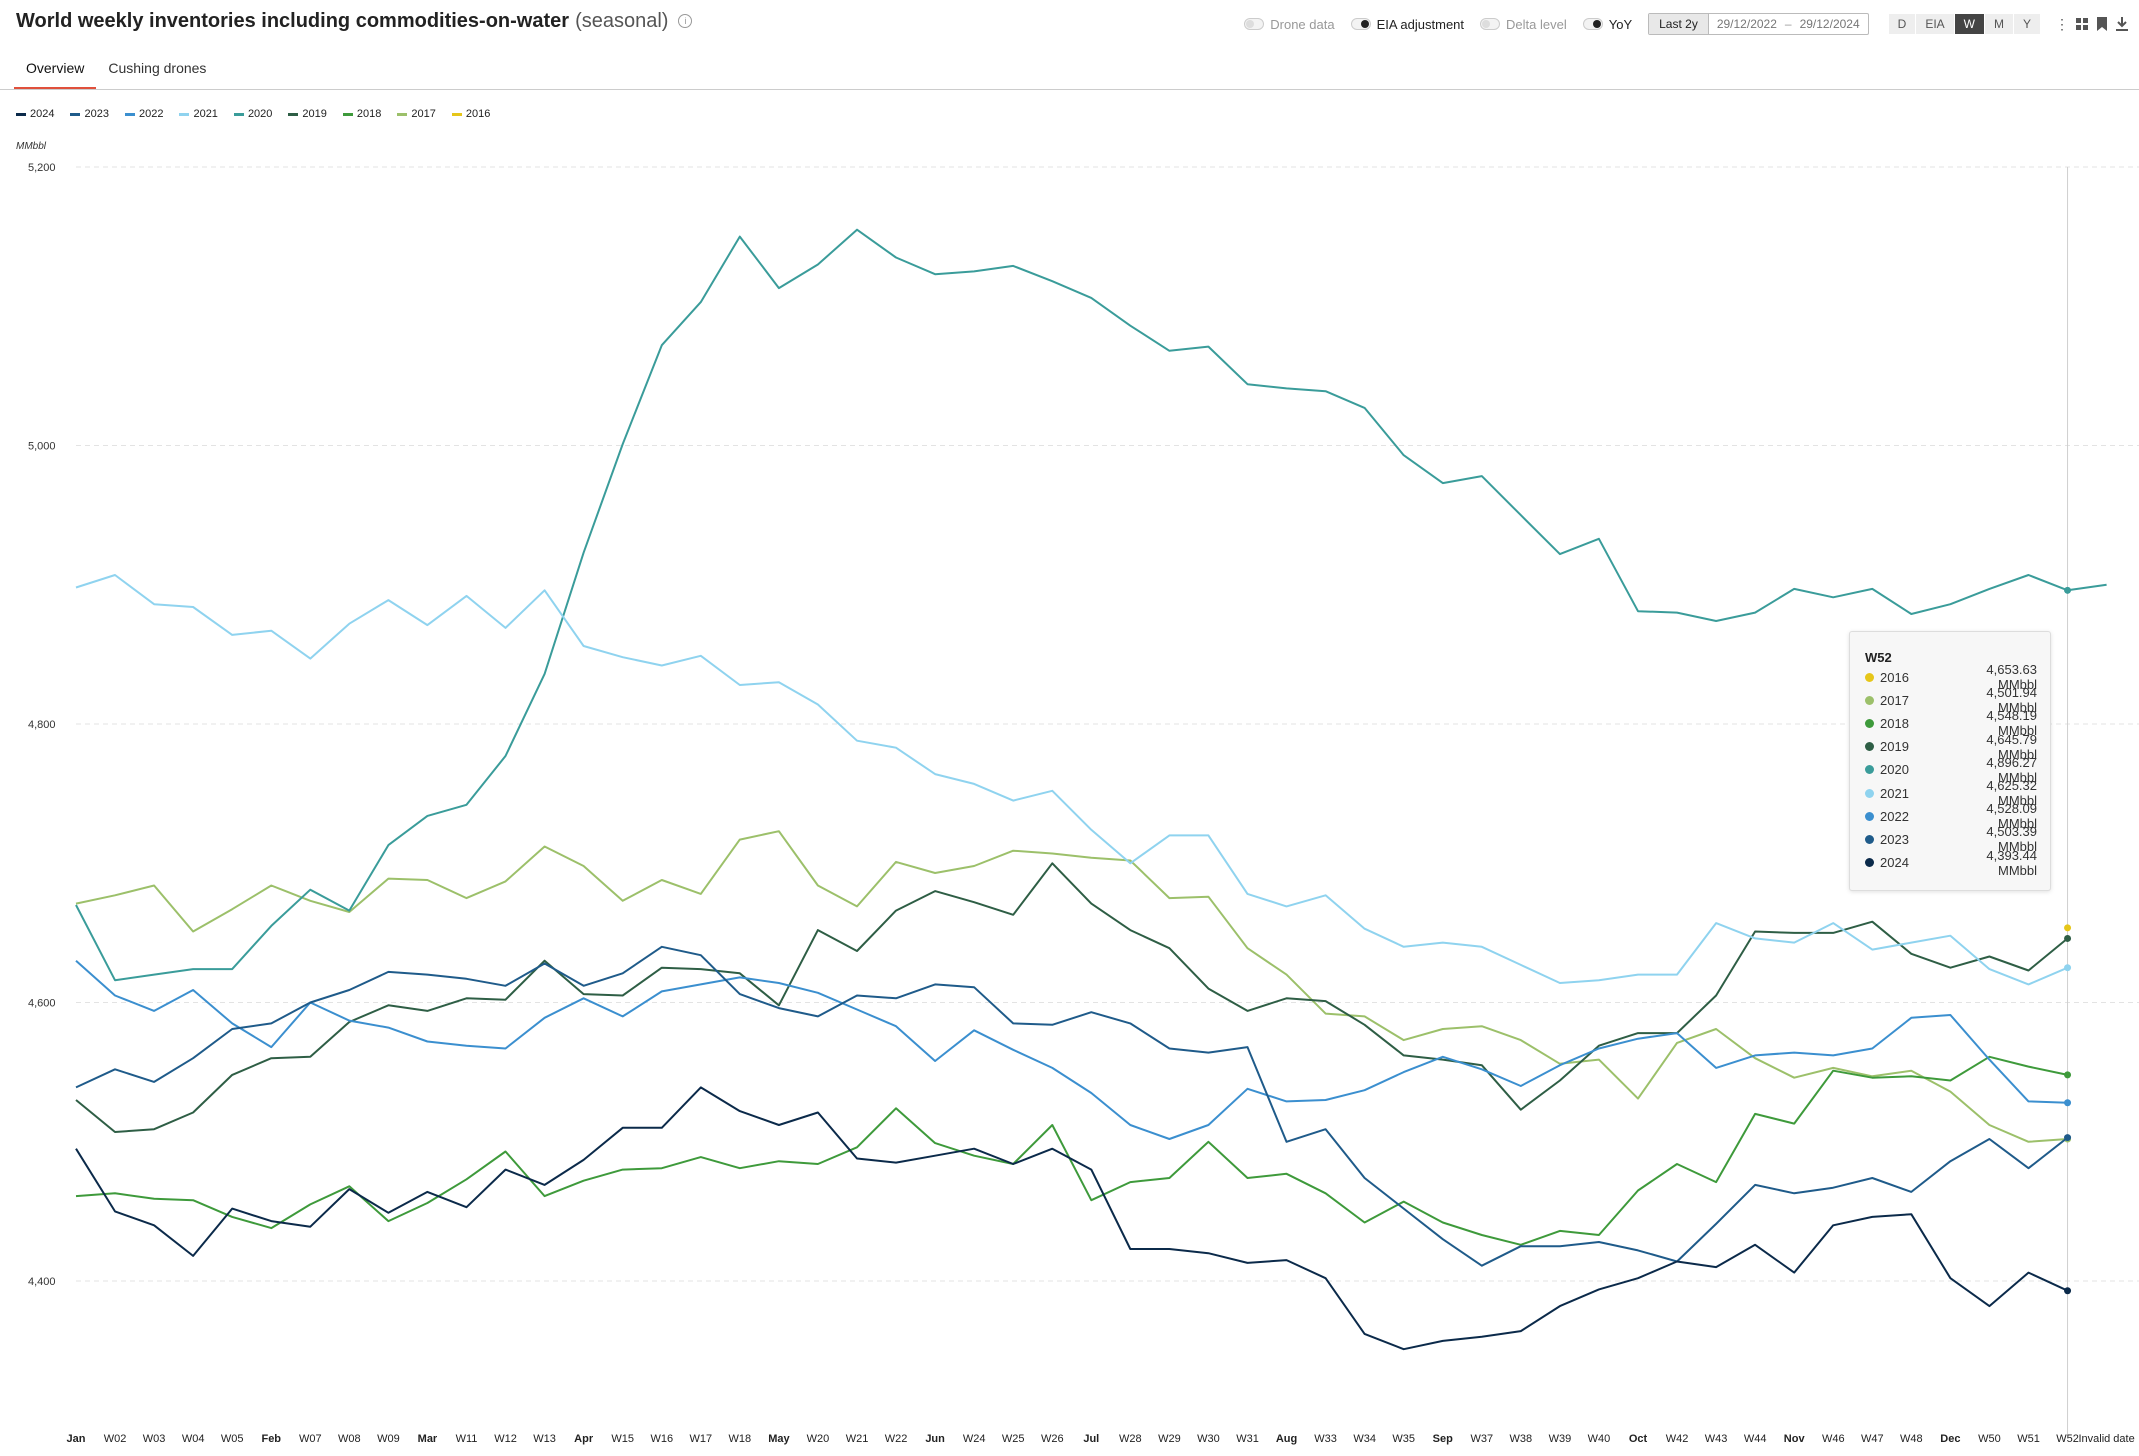 This screenshot has width=2139, height=1456. Describe the element at coordinates (1894, 677) in the screenshot. I see `tooltip-year: 2016` at that location.